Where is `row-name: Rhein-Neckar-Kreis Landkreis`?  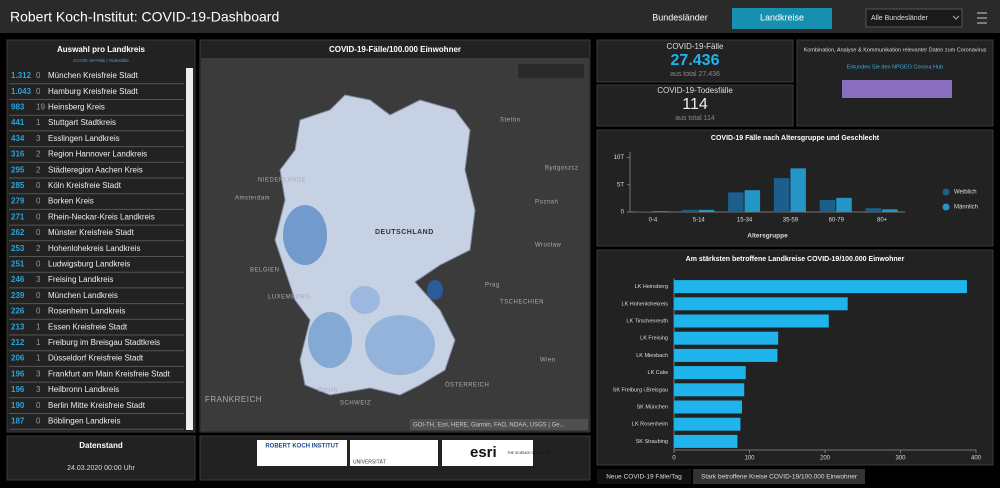 row-name: Rhein-Neckar-Kreis Landkreis is located at coordinates (101, 216).